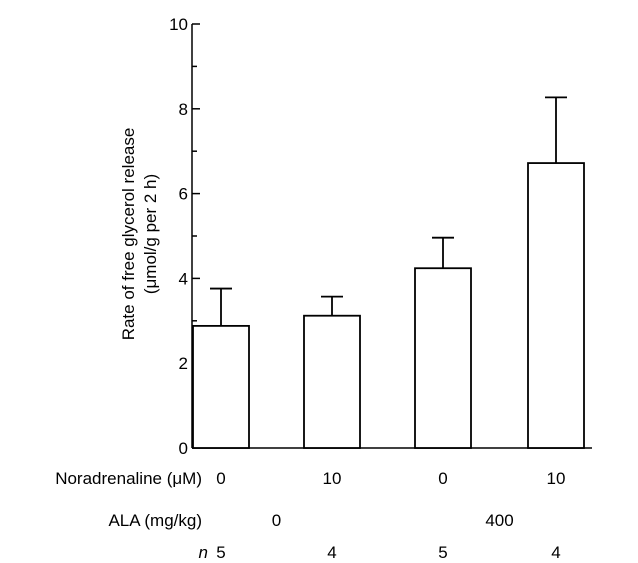  Describe the element at coordinates (183, 278) in the screenshot. I see `y-tick-label: 4` at that location.